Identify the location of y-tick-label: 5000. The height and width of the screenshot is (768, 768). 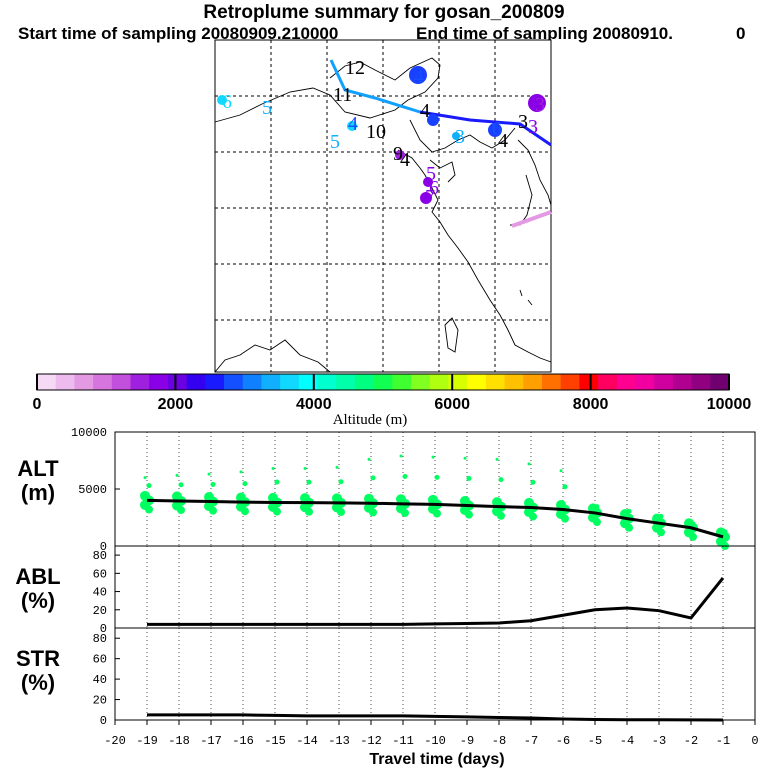
(92, 490).